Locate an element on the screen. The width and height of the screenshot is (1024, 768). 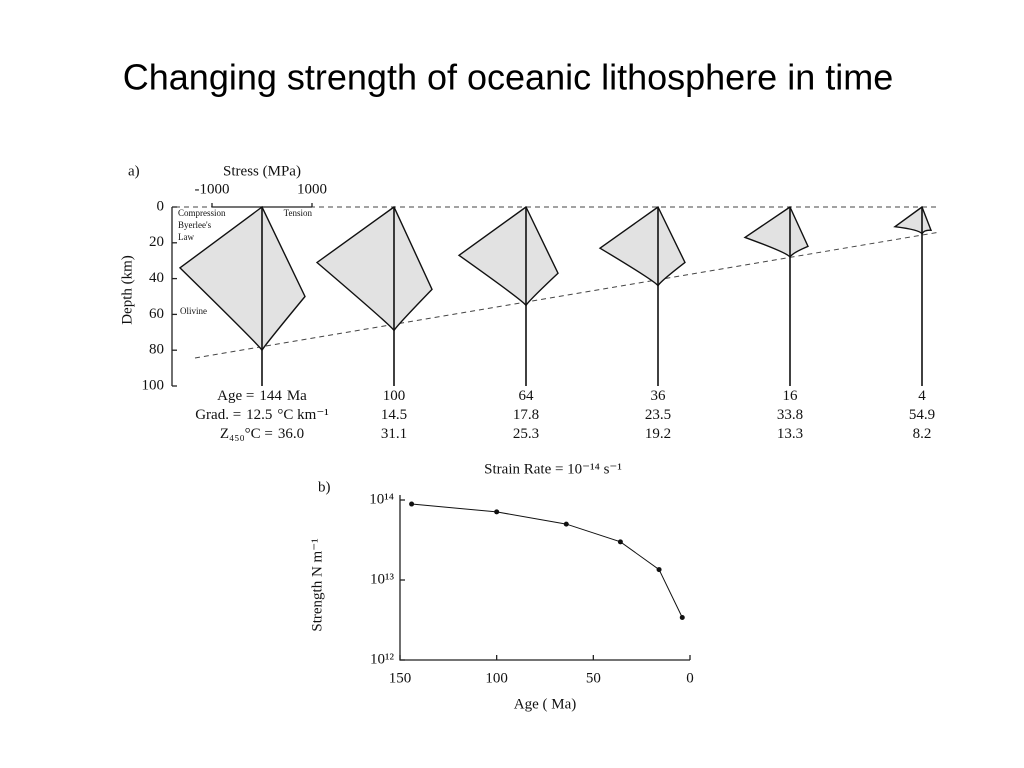
age-label: 64 is located at coordinates (527, 396).